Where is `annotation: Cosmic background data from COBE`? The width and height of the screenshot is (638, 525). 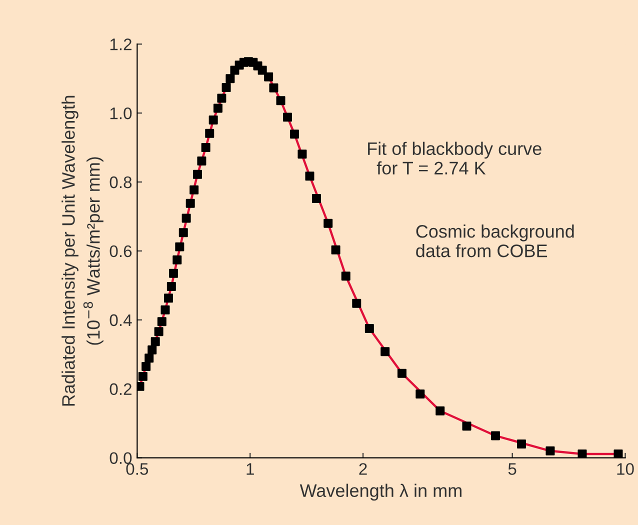 annotation: Cosmic background data from COBE is located at coordinates (495, 241).